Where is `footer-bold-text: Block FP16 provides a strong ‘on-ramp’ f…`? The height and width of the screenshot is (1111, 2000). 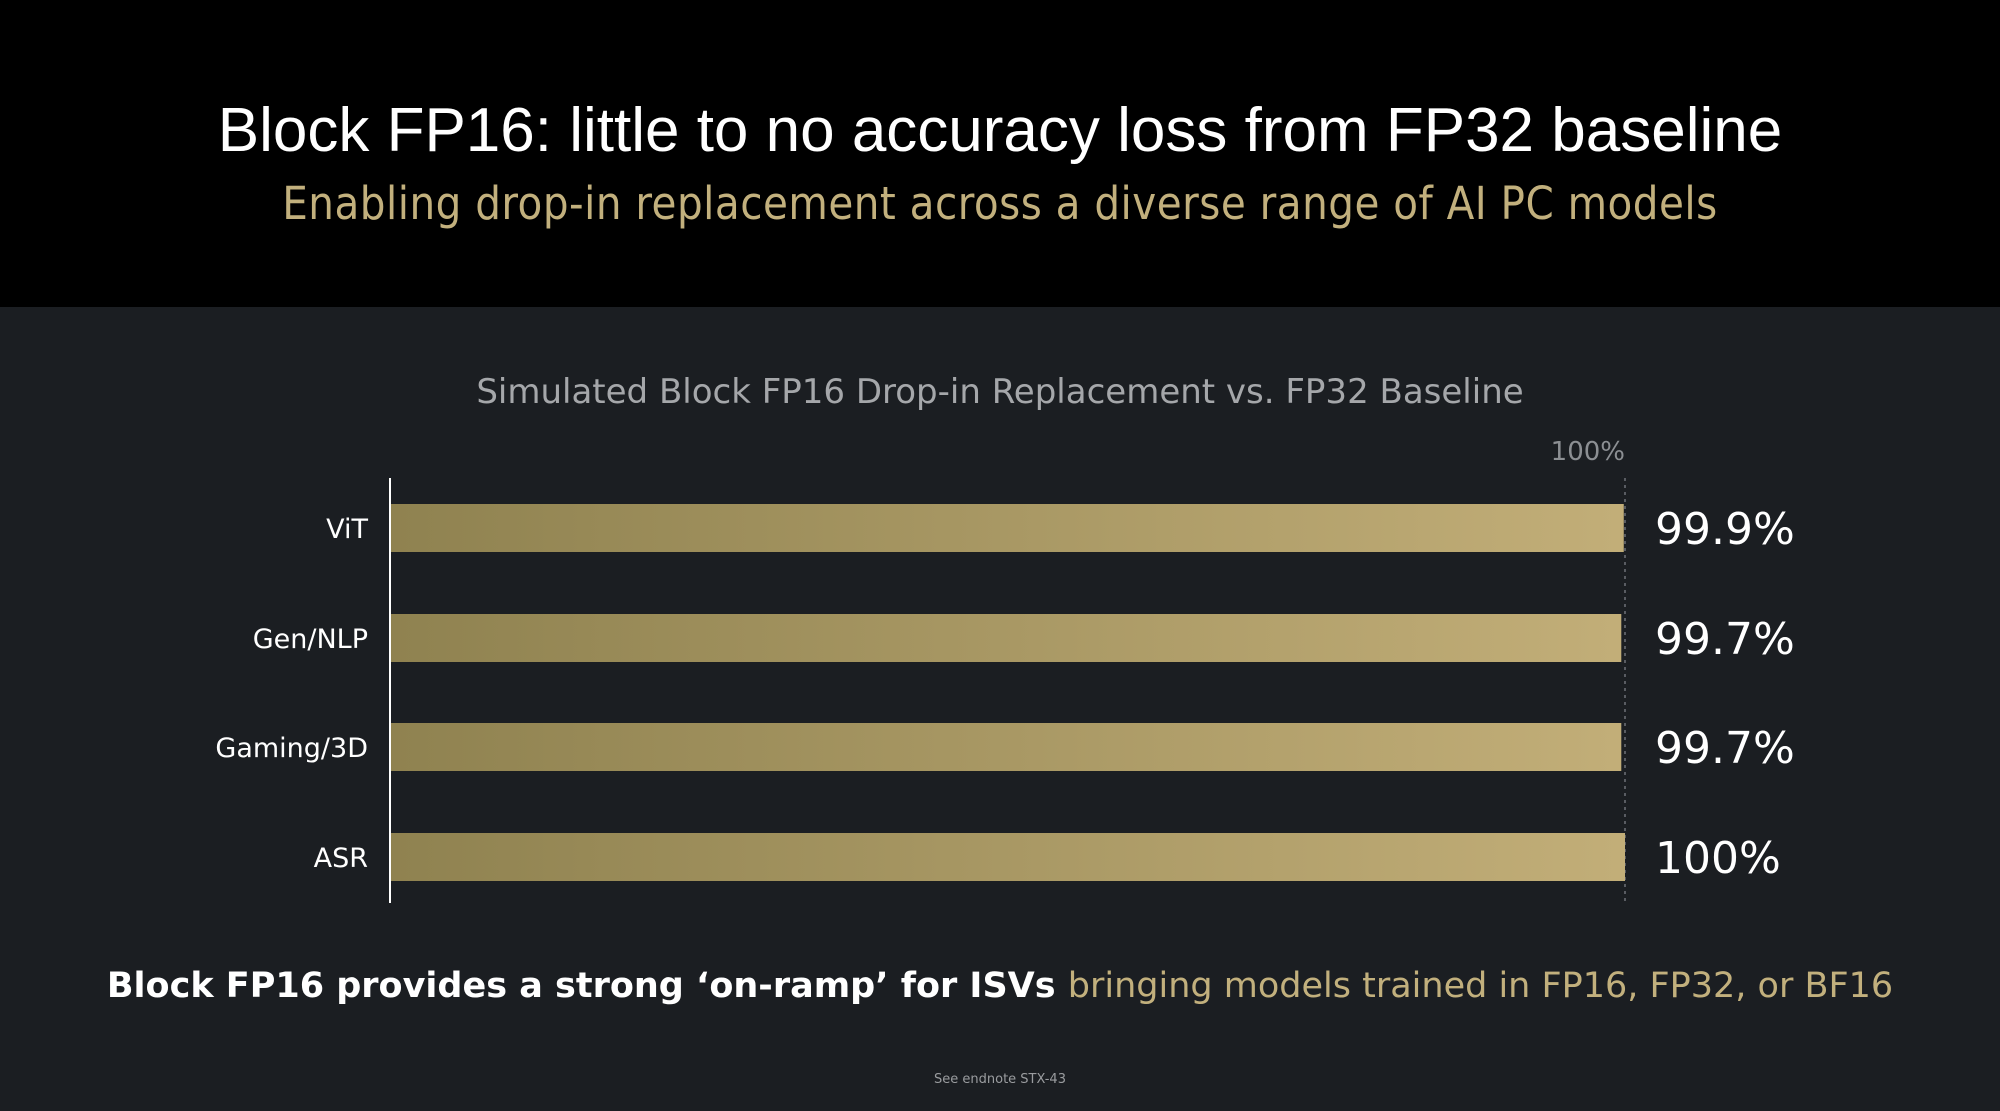 footer-bold-text: Block FP16 provides a strong ‘on-ramp’ f… is located at coordinates (587, 986).